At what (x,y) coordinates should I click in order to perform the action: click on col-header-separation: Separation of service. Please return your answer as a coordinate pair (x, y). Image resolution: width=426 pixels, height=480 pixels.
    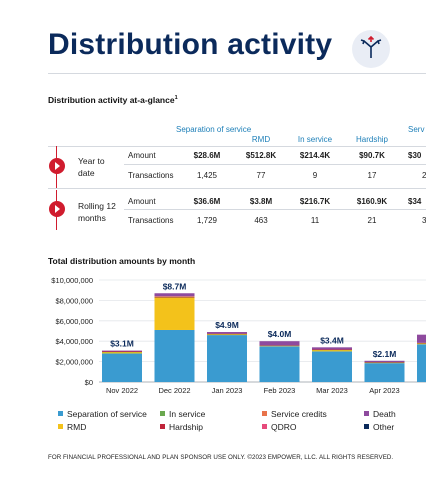
    Looking at the image, I should click on (214, 129).